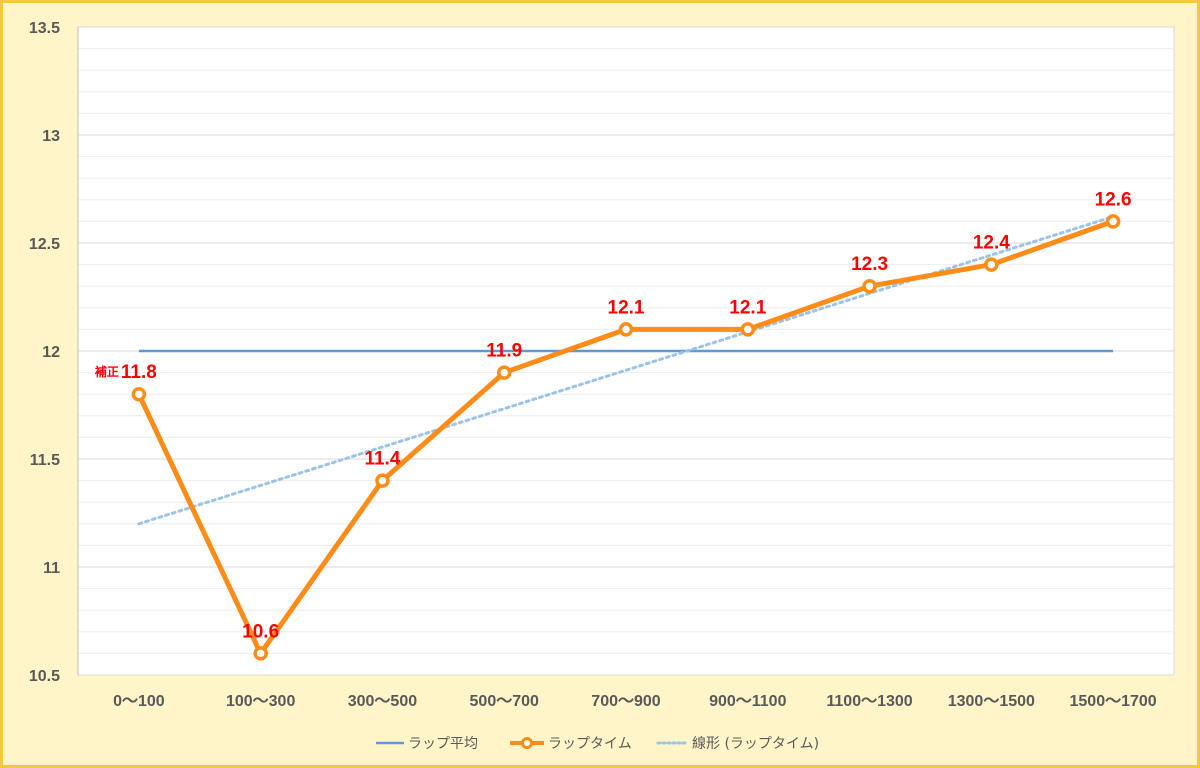 The height and width of the screenshot is (768, 1200). What do you see at coordinates (44, 676) in the screenshot?
I see `y-tick-label: 10.5` at bounding box center [44, 676].